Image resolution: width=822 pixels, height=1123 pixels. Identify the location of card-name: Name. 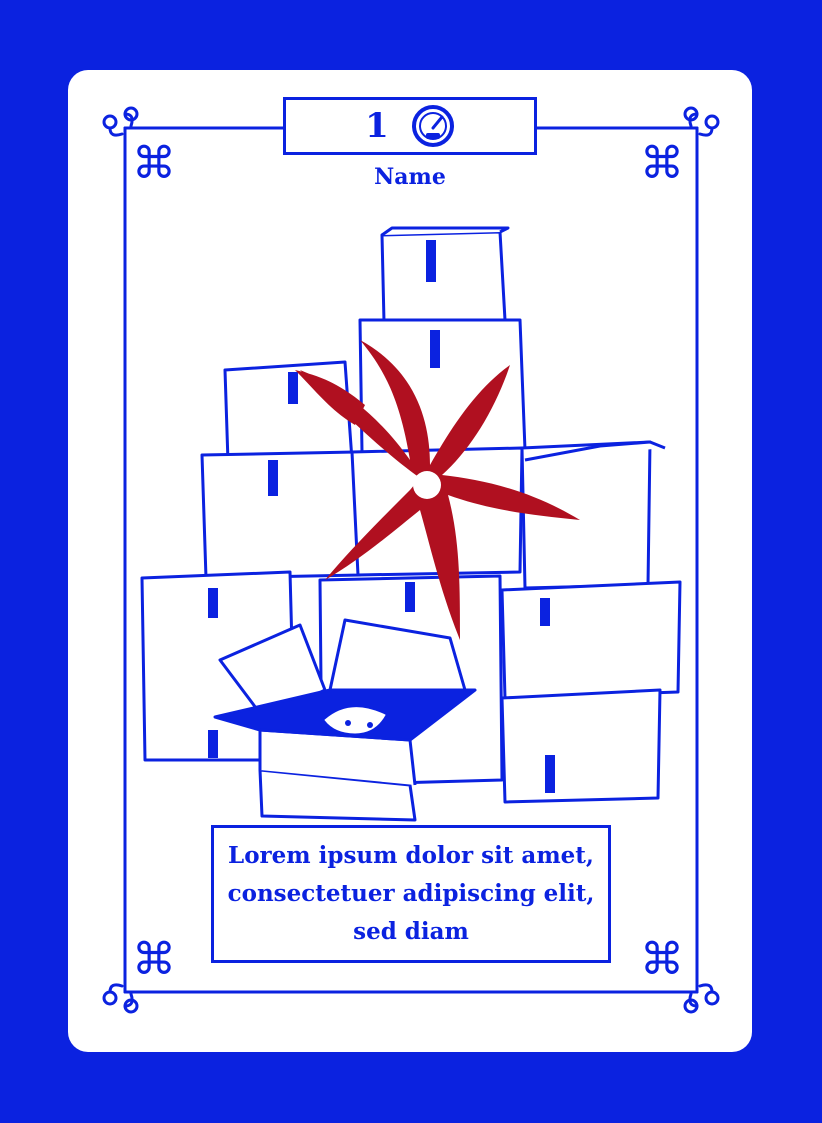
(410, 177).